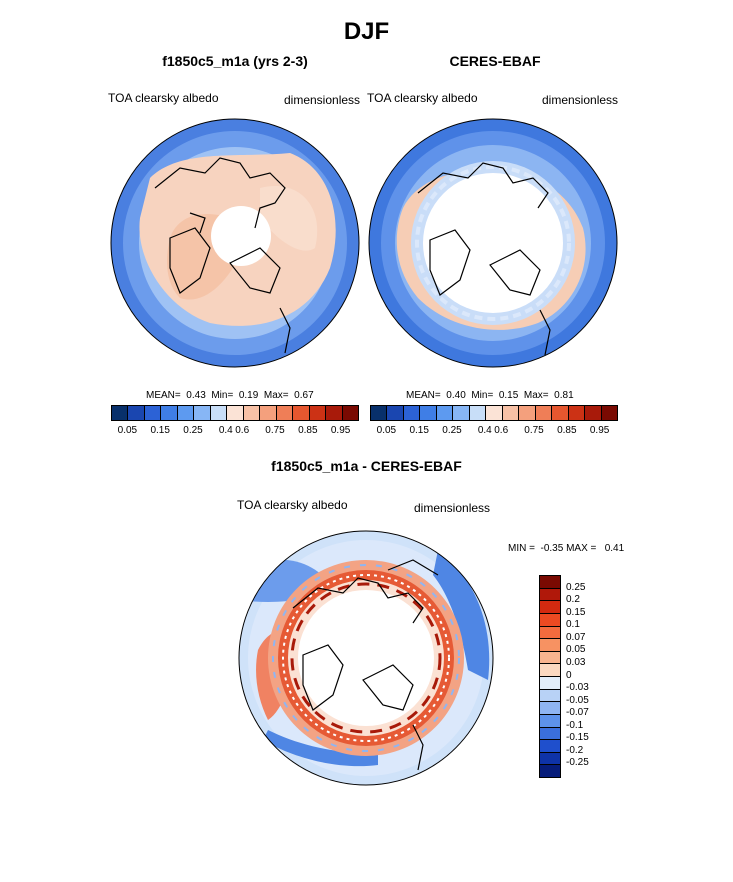 This screenshot has width=733, height=882. What do you see at coordinates (276, 395) in the screenshot?
I see `panel1-max-label: Max=` at bounding box center [276, 395].